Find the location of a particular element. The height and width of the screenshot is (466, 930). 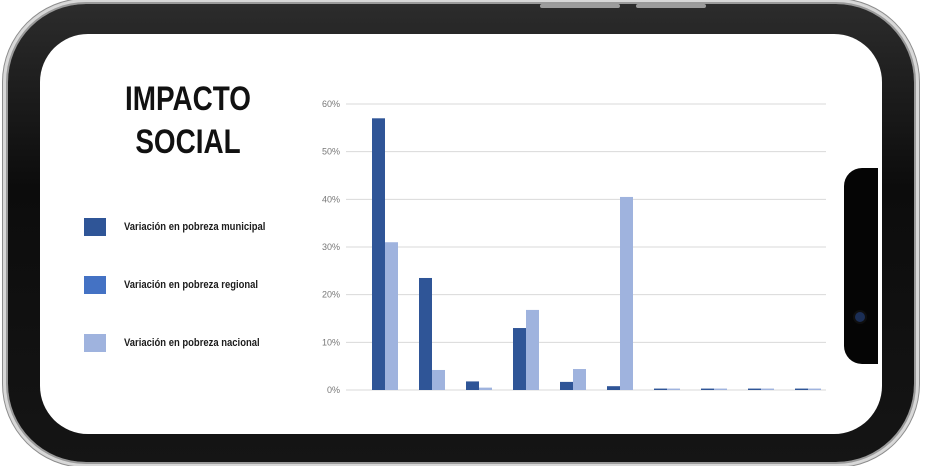

y-tick-label: 40% is located at coordinates (331, 199).